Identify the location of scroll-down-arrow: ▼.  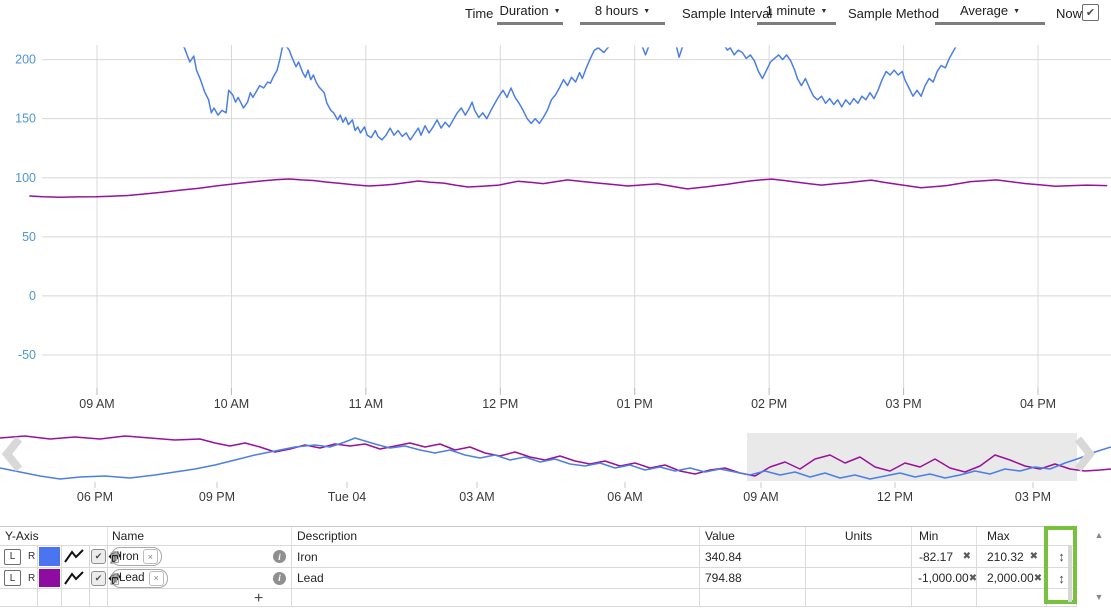
(1099, 597).